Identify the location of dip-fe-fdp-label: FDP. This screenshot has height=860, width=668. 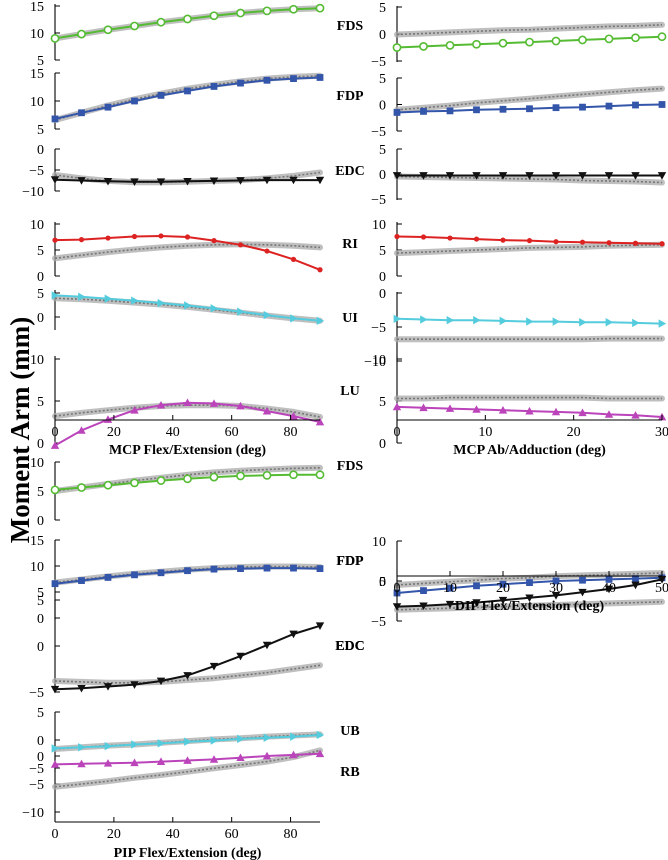
(350, 561).